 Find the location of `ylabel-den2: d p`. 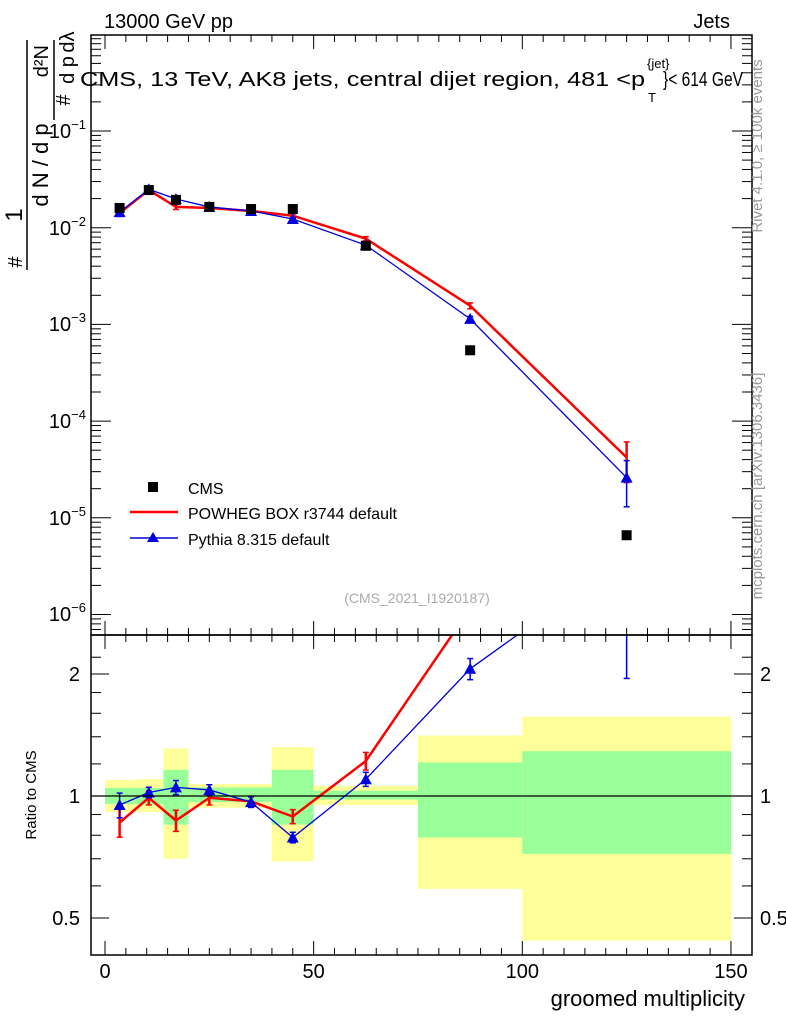

ylabel-den2: d p is located at coordinates (68, 70).